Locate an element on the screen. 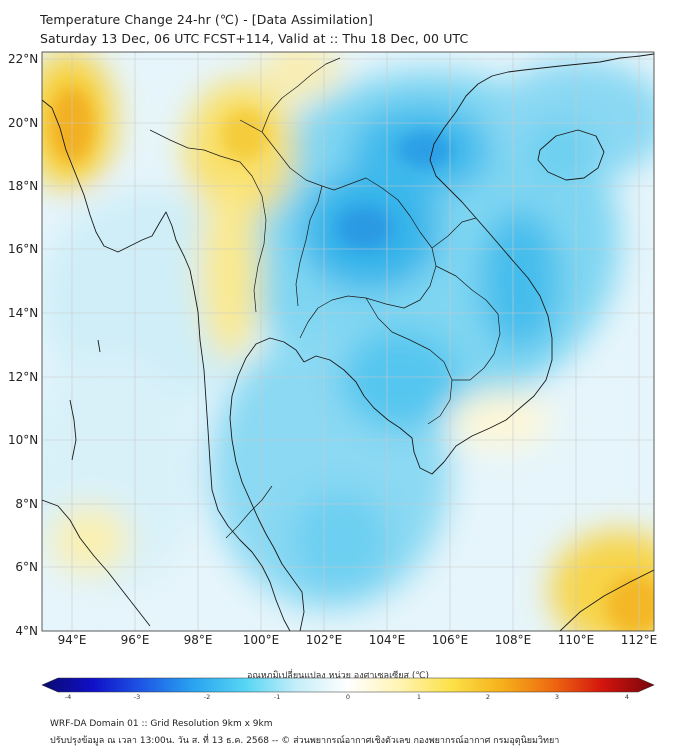  colorbar-tick: -3 is located at coordinates (137, 697).